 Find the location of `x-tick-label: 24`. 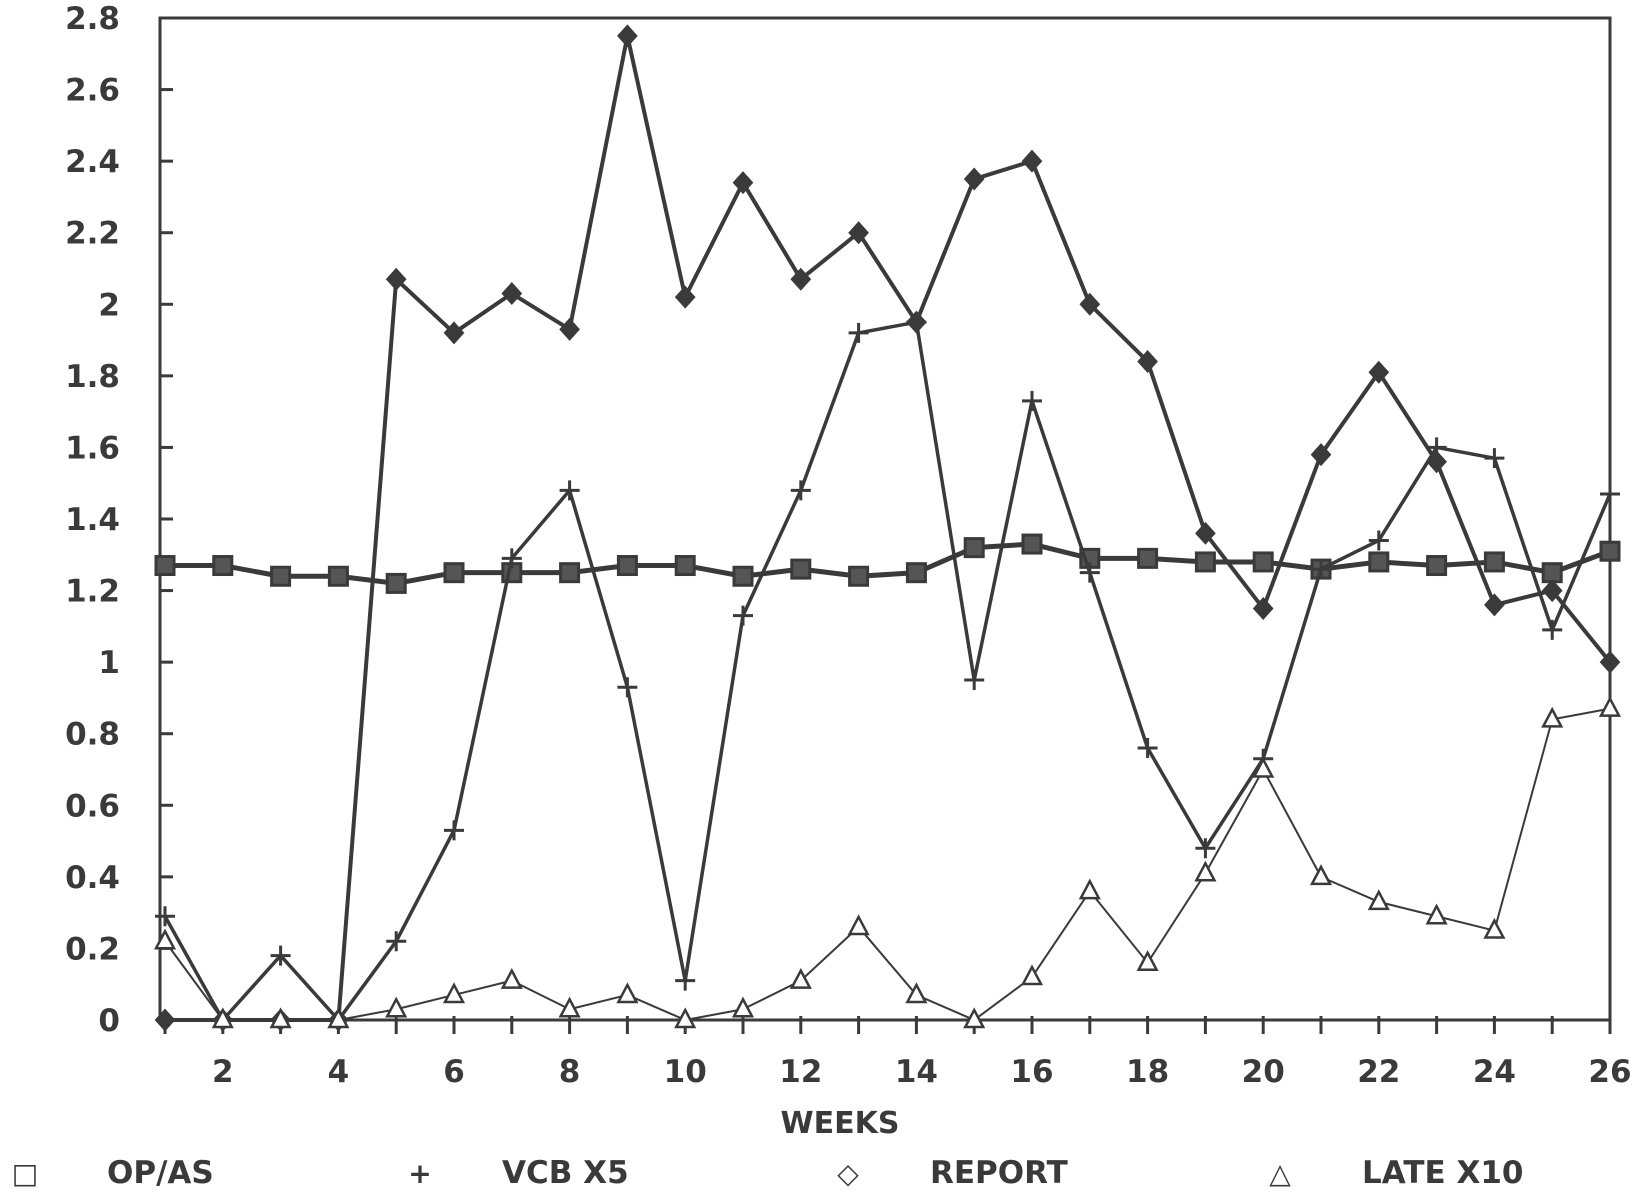

x-tick-label: 24 is located at coordinates (1494, 1072).